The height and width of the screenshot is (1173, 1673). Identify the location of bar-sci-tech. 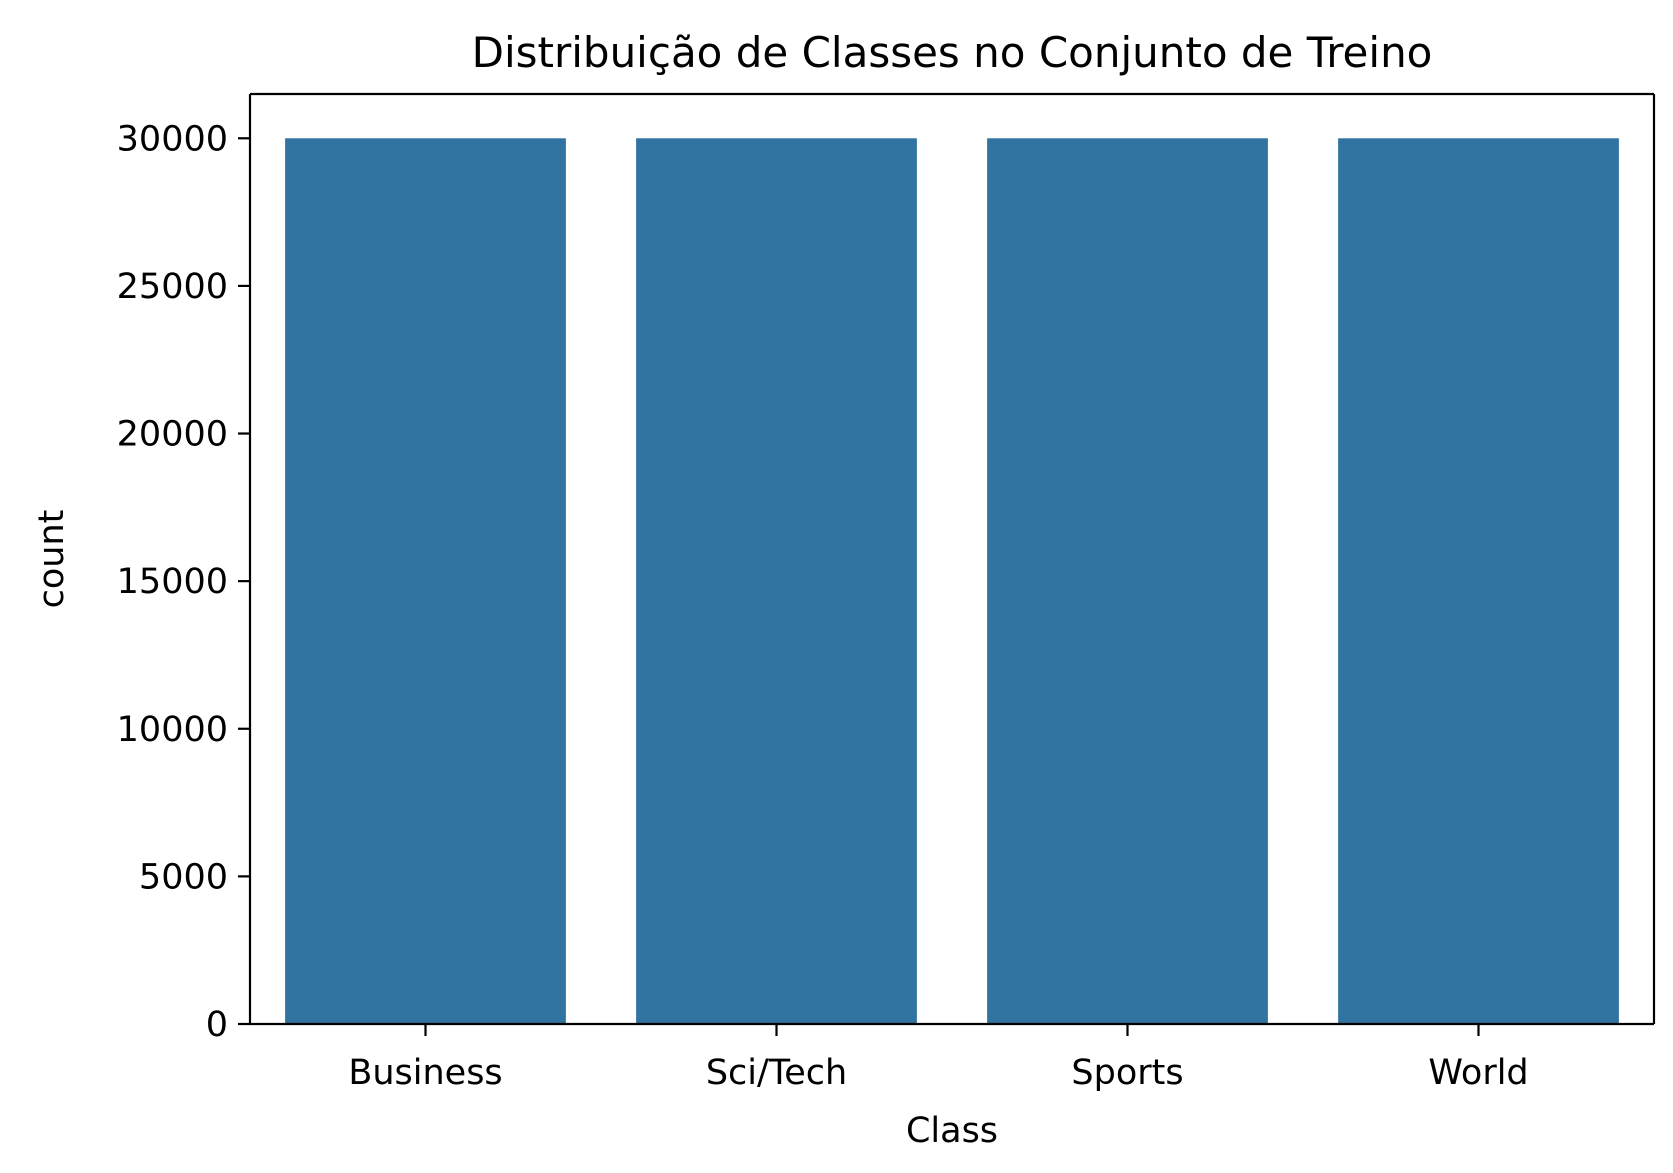
(776, 581).